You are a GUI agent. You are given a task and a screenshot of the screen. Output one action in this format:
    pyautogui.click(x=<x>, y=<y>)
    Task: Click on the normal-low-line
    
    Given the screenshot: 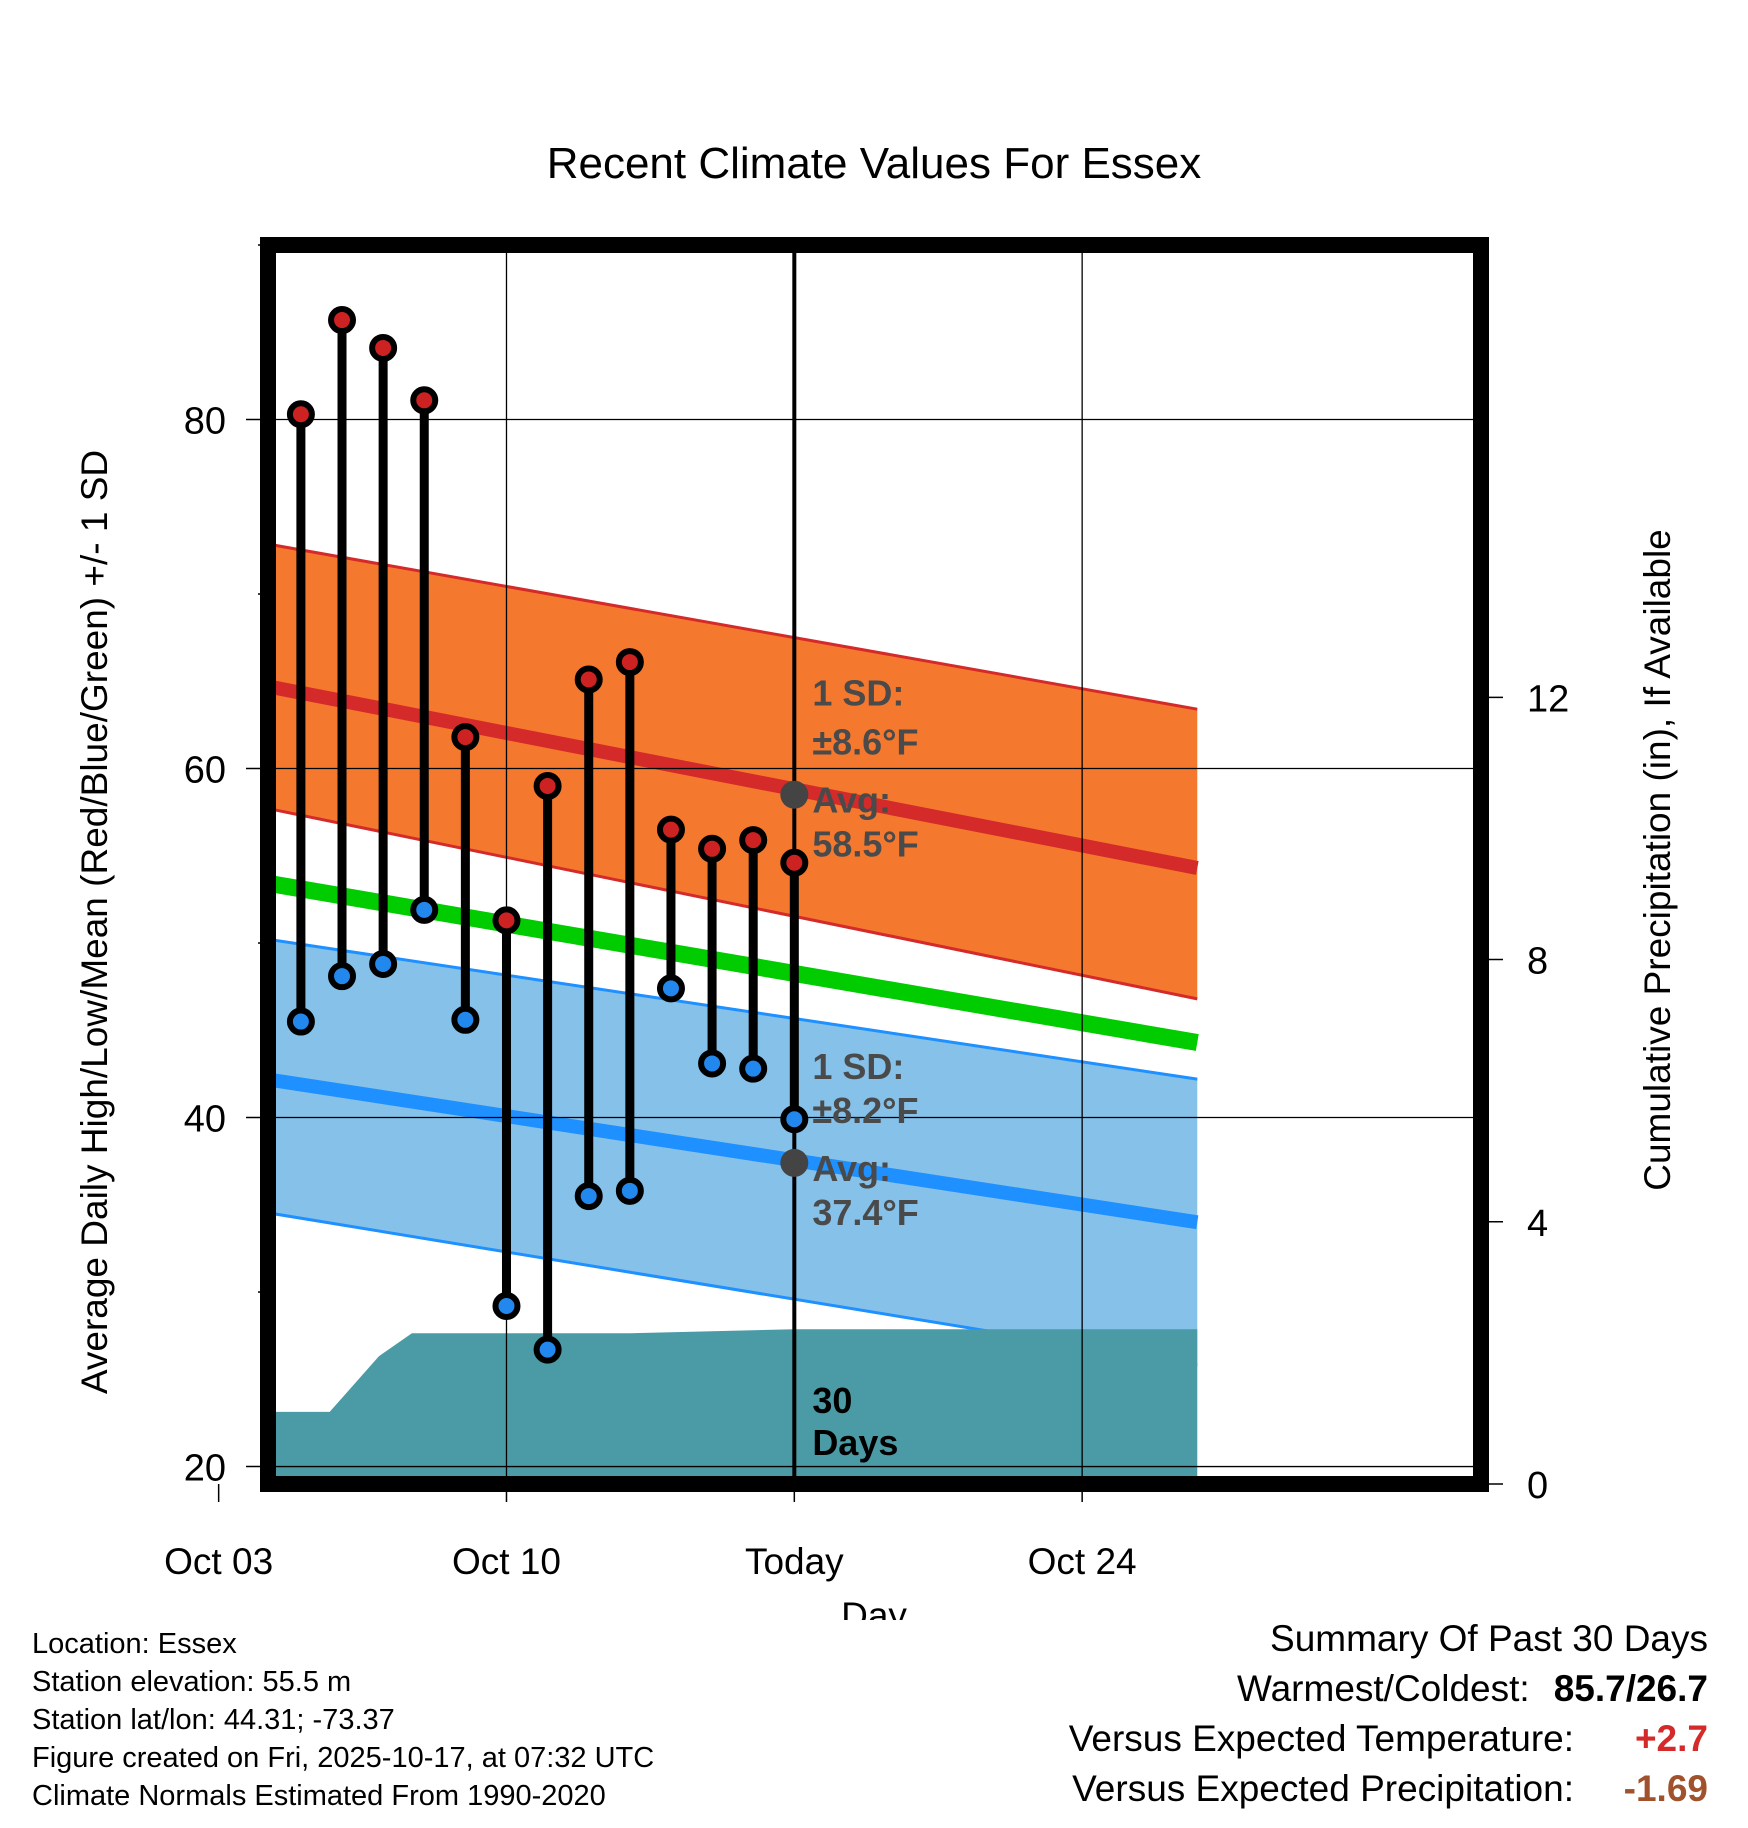 What is the action you would take?
    pyautogui.click(x=733, y=1151)
    